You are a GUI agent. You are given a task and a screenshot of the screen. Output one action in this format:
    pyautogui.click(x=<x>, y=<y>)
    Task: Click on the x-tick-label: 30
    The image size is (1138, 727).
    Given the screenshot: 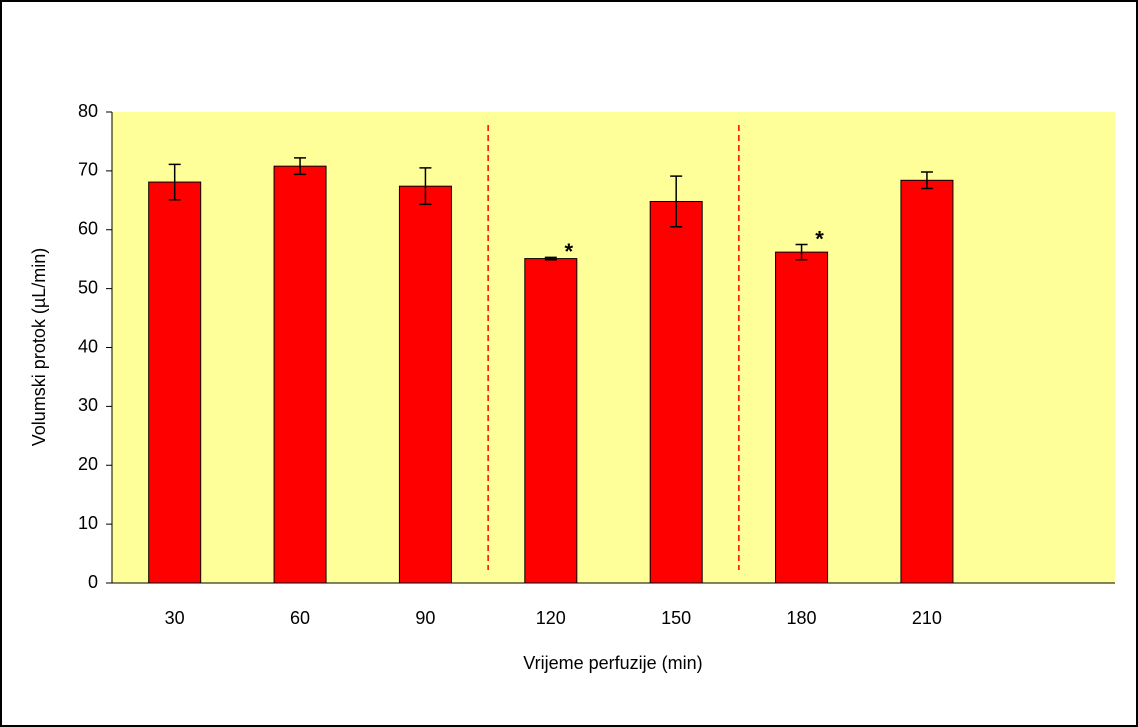 What is the action you would take?
    pyautogui.click(x=175, y=618)
    